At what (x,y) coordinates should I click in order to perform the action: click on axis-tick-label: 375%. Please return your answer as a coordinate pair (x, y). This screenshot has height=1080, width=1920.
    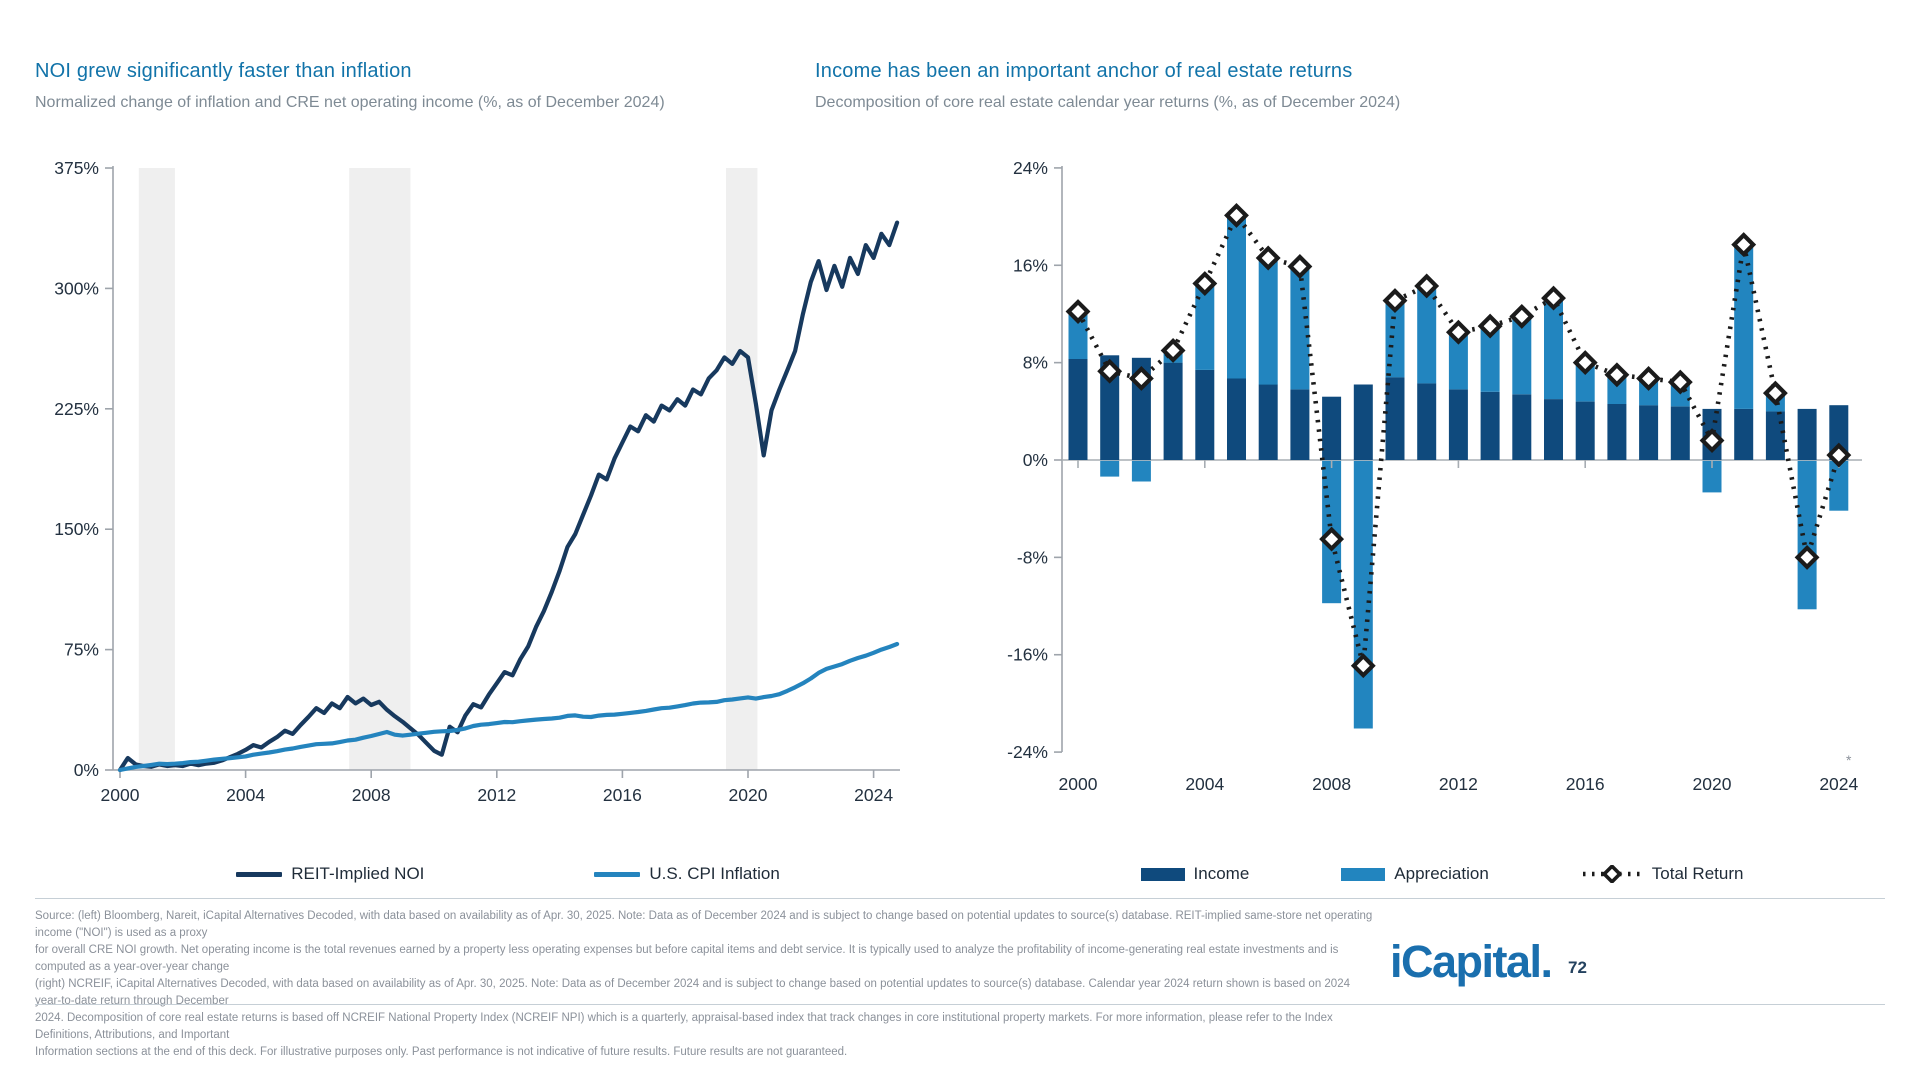
    Looking at the image, I should click on (76, 168).